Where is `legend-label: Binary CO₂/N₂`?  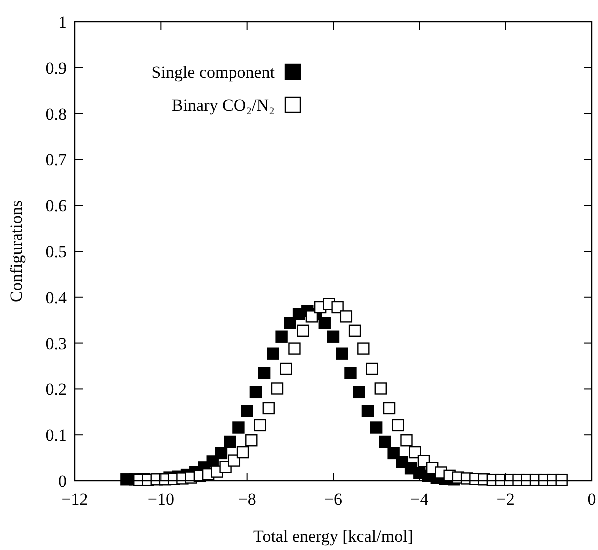
legend-label: Binary CO₂/N₂ is located at coordinates (223, 105).